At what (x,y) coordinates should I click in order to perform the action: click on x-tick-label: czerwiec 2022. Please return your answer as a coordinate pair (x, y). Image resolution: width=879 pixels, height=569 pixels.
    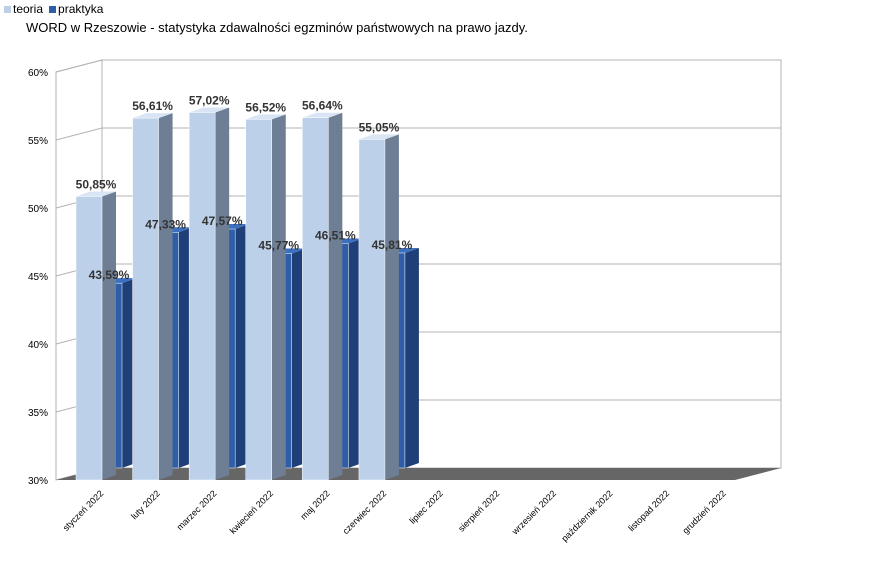
    Looking at the image, I should click on (365, 512).